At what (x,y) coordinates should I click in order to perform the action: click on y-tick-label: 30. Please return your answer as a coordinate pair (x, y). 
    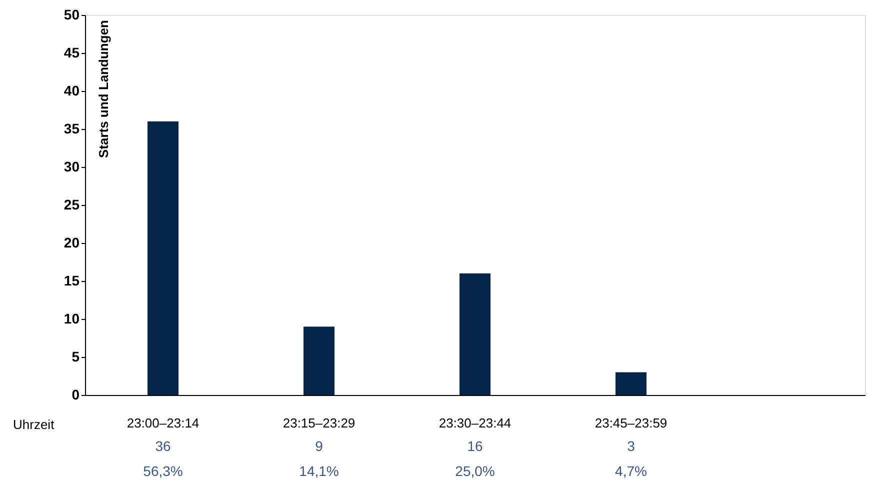
    Looking at the image, I should click on (72, 166).